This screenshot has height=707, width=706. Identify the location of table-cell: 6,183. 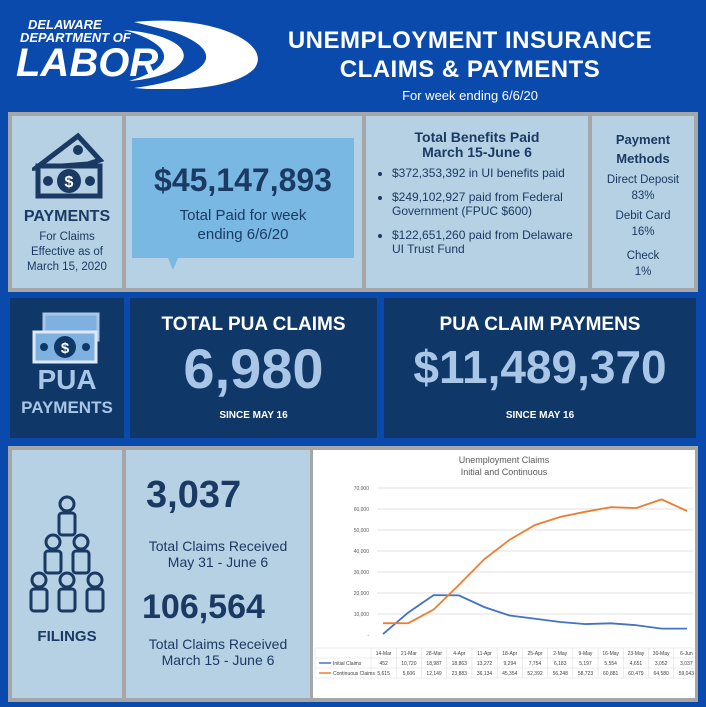
(560, 664).